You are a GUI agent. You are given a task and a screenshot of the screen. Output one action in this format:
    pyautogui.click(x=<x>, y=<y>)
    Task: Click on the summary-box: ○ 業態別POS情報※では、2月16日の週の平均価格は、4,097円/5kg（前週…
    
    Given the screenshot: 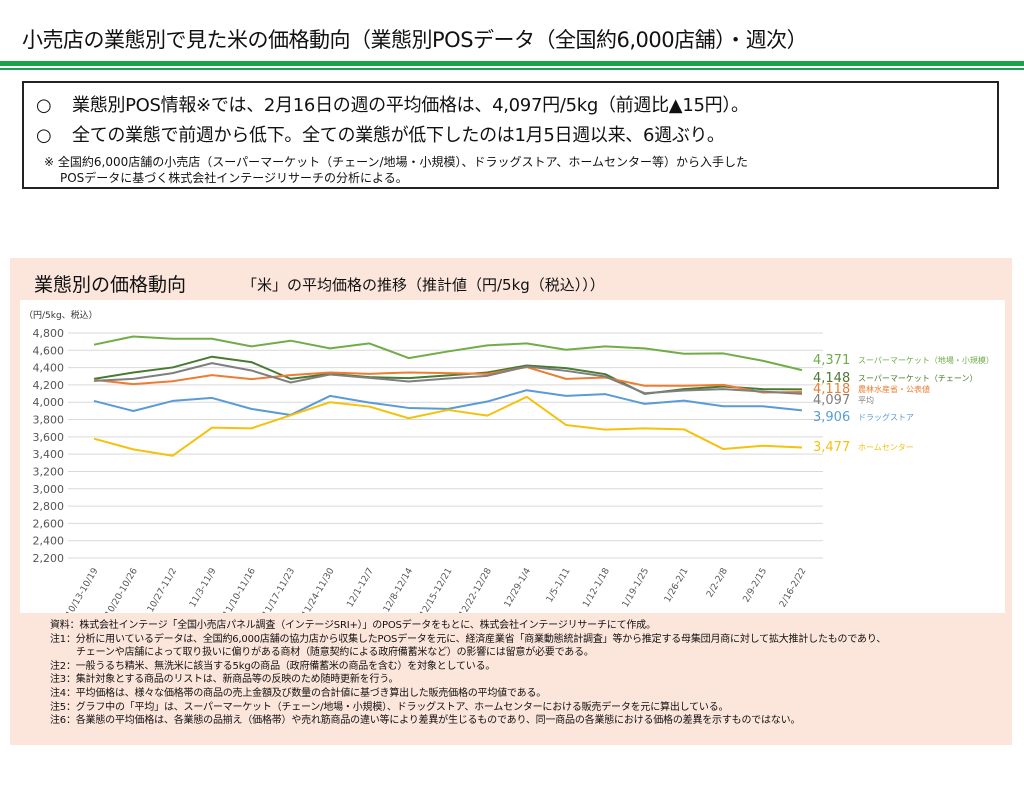 What is the action you would take?
    pyautogui.click(x=510, y=135)
    